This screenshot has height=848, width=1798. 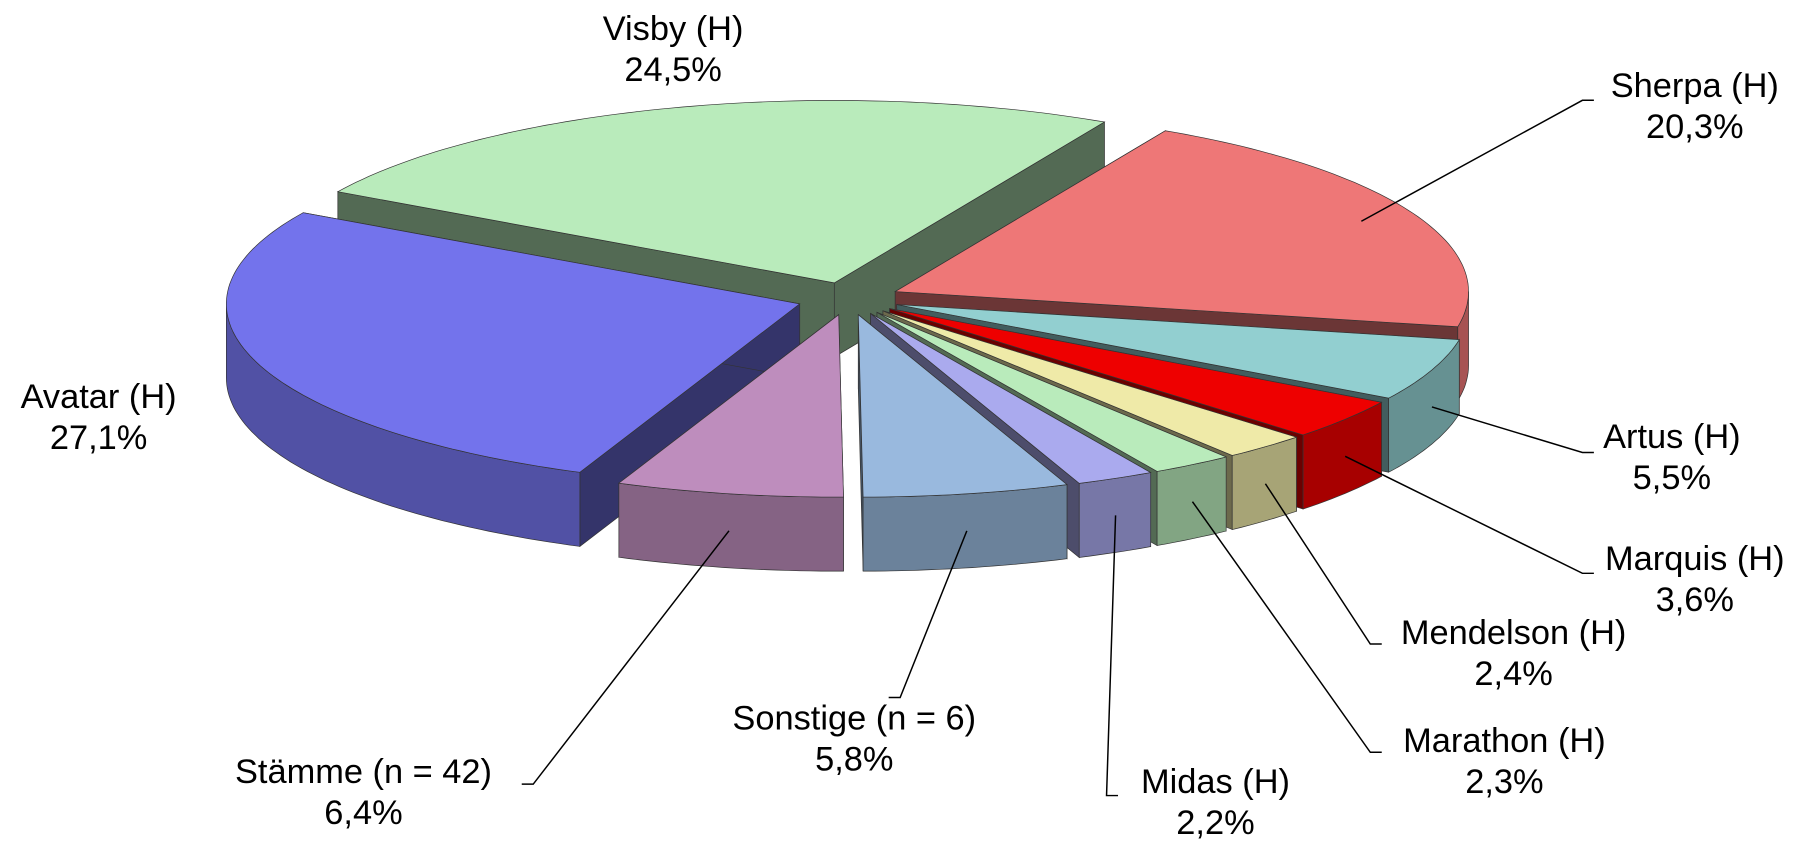 What do you see at coordinates (1672, 437) in the screenshot?
I see `category-label: Artus (H)` at bounding box center [1672, 437].